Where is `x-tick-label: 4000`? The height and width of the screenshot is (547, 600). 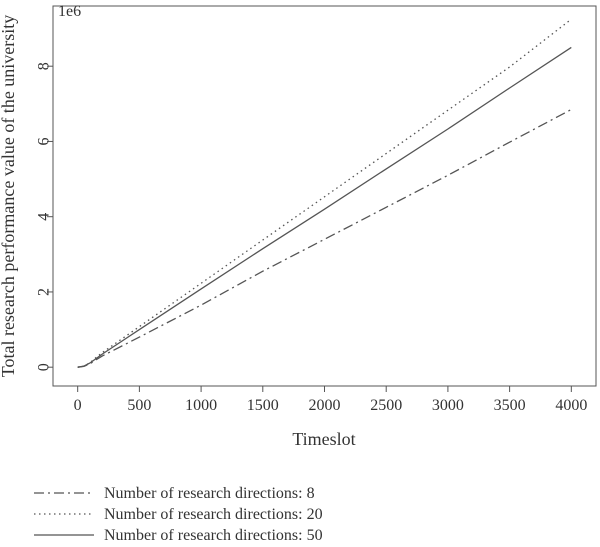
x-tick-label: 4000 is located at coordinates (571, 405).